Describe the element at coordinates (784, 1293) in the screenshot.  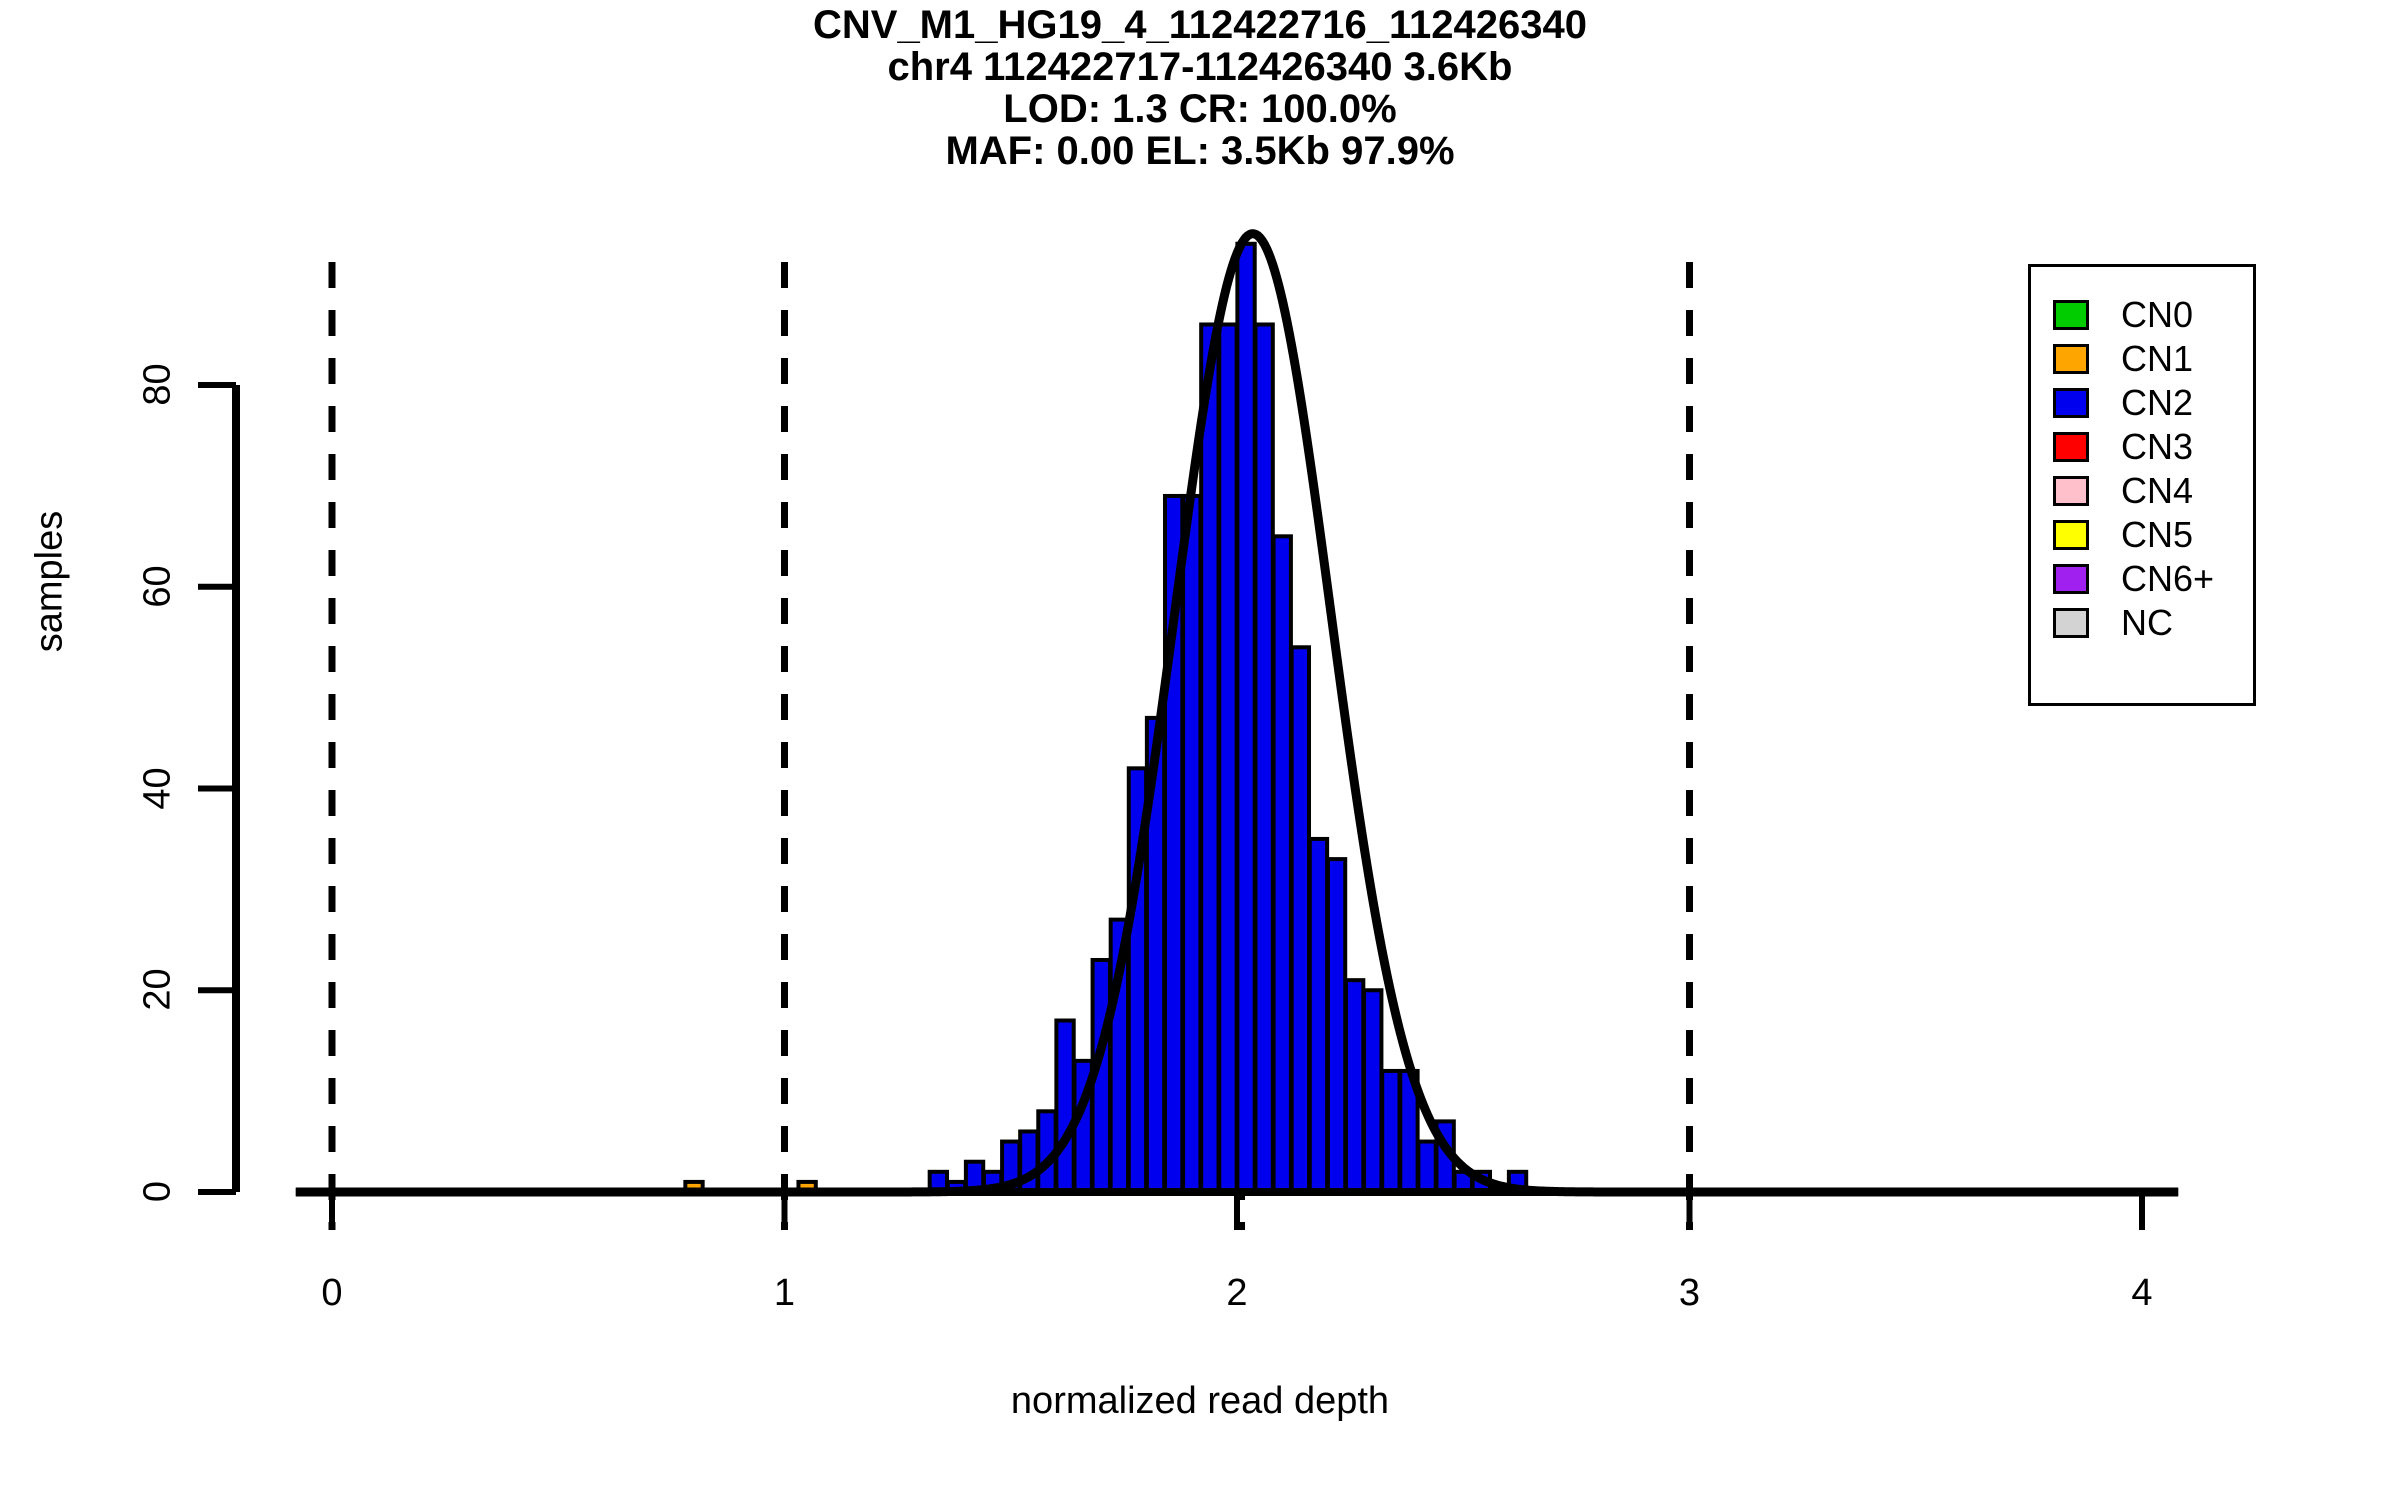
I see `x-tick-label: 1` at that location.